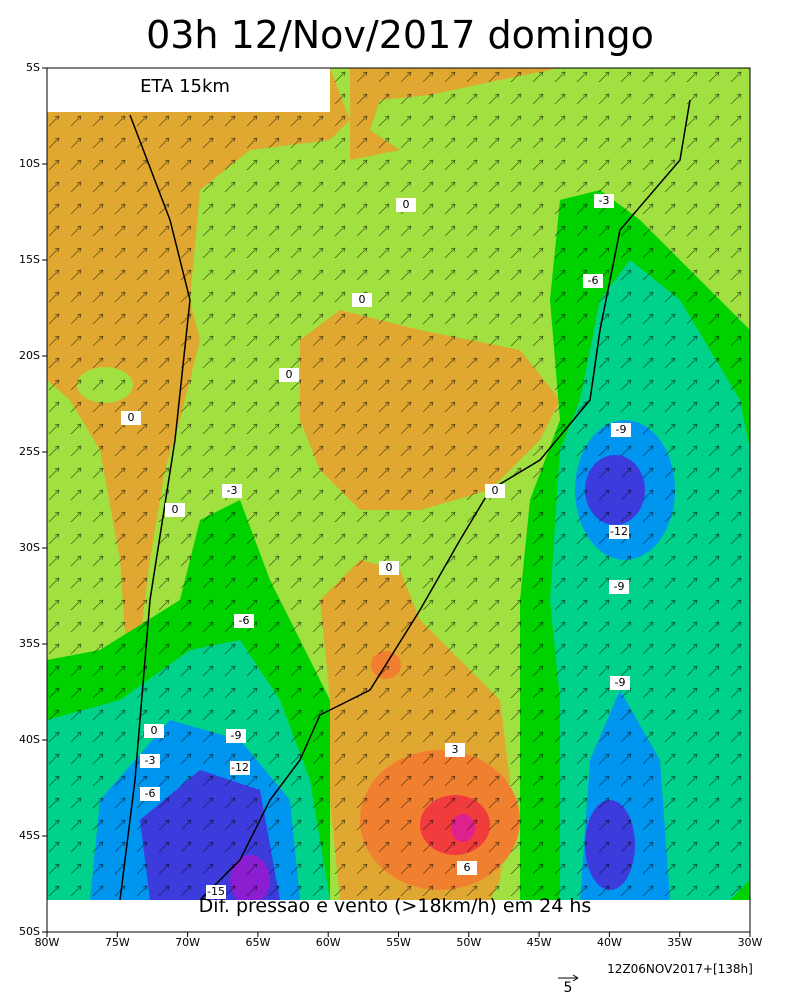 The height and width of the screenshot is (1000, 800). I want to click on vector-scale: 5, so click(568, 988).